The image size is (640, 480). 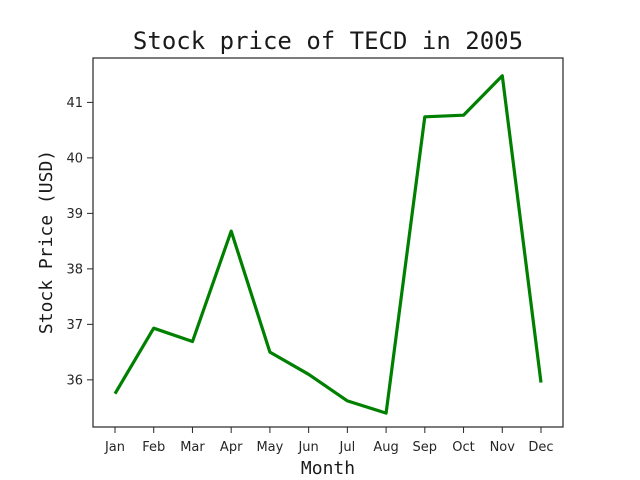 What do you see at coordinates (114, 447) in the screenshot?
I see `x-tick-label: Jan` at bounding box center [114, 447].